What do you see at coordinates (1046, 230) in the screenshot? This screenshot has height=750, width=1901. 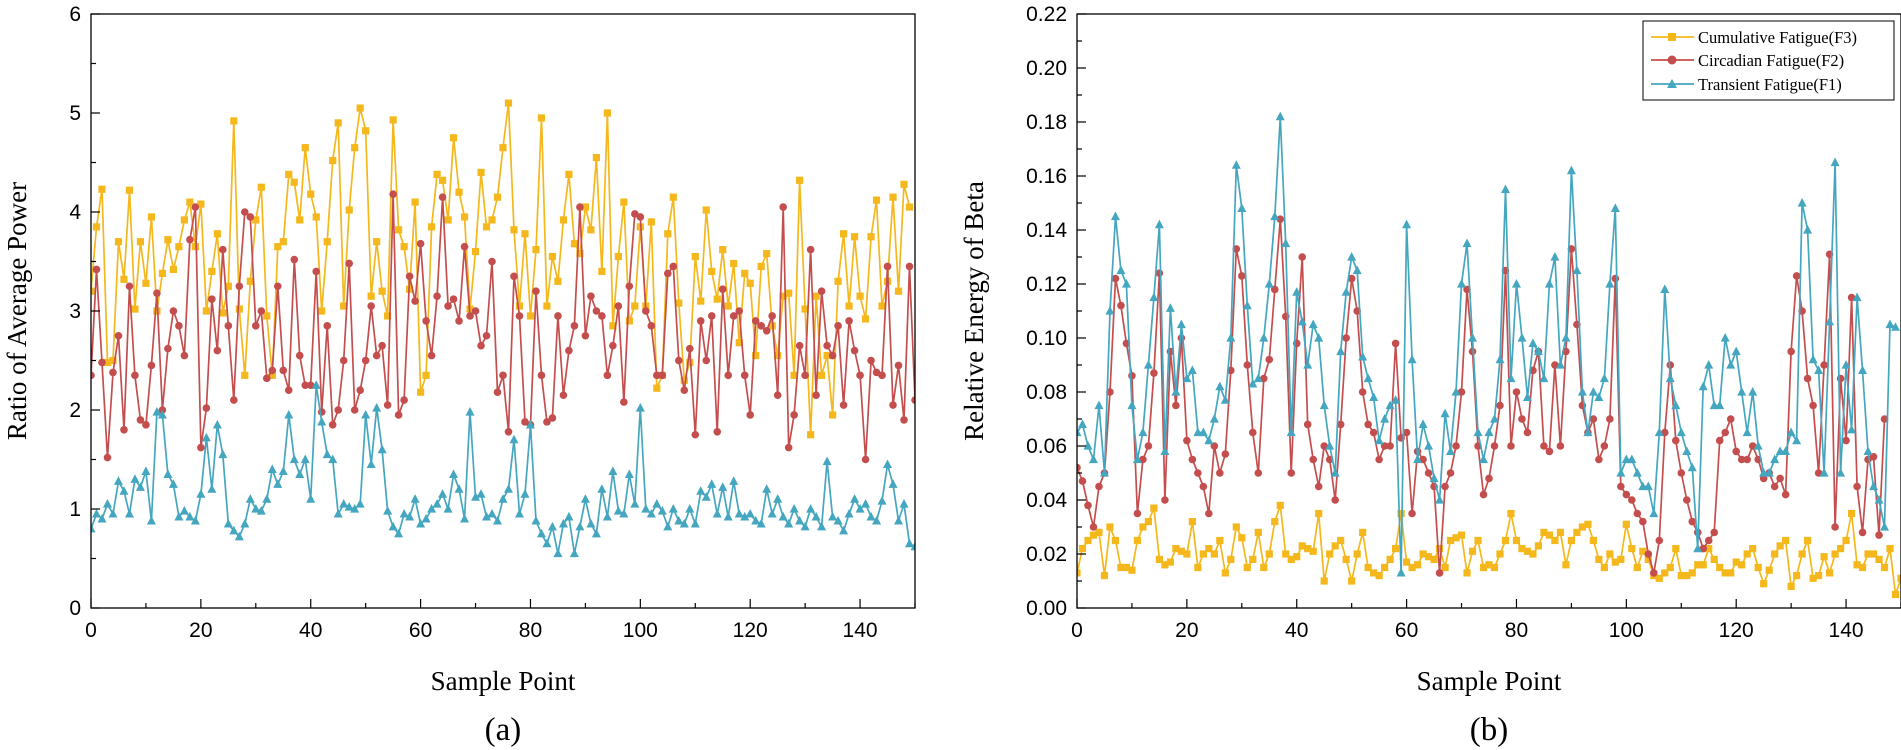 I see `panel-b-y-tick-label: 0.14` at bounding box center [1046, 230].